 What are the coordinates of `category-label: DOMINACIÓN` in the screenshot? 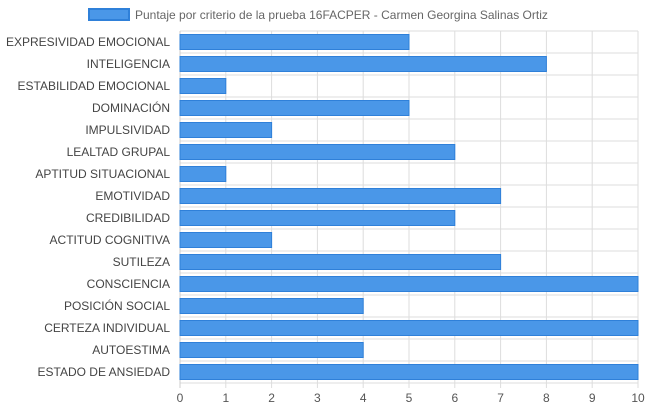 It's located at (131, 107).